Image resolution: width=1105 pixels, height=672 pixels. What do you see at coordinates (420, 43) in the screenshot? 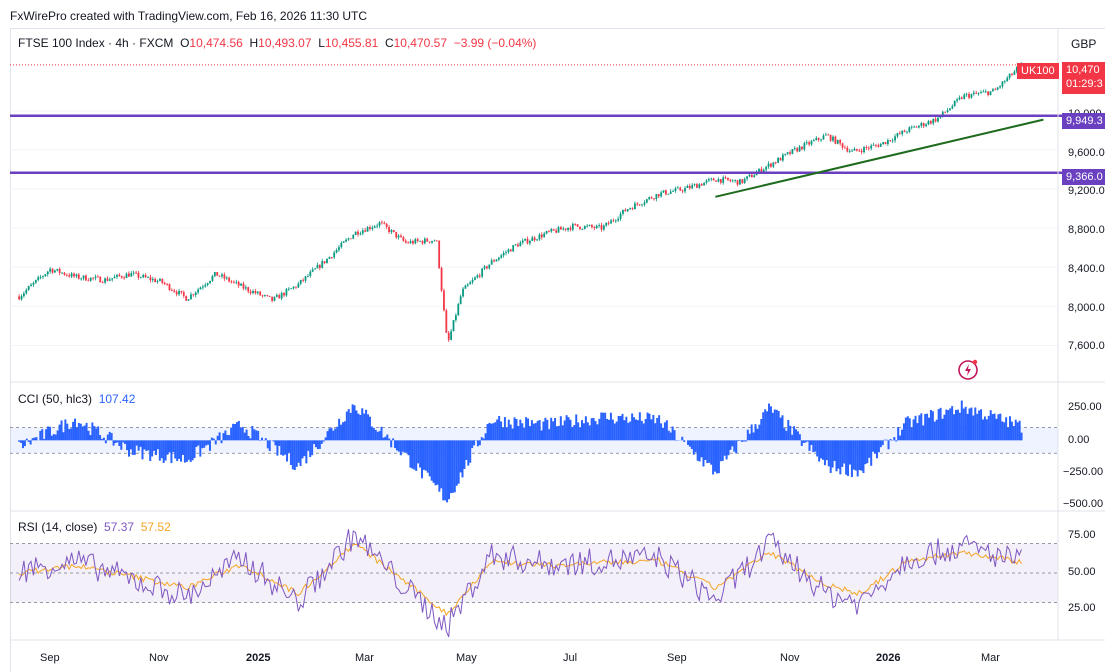
I see `close-value: 10,470.57` at bounding box center [420, 43].